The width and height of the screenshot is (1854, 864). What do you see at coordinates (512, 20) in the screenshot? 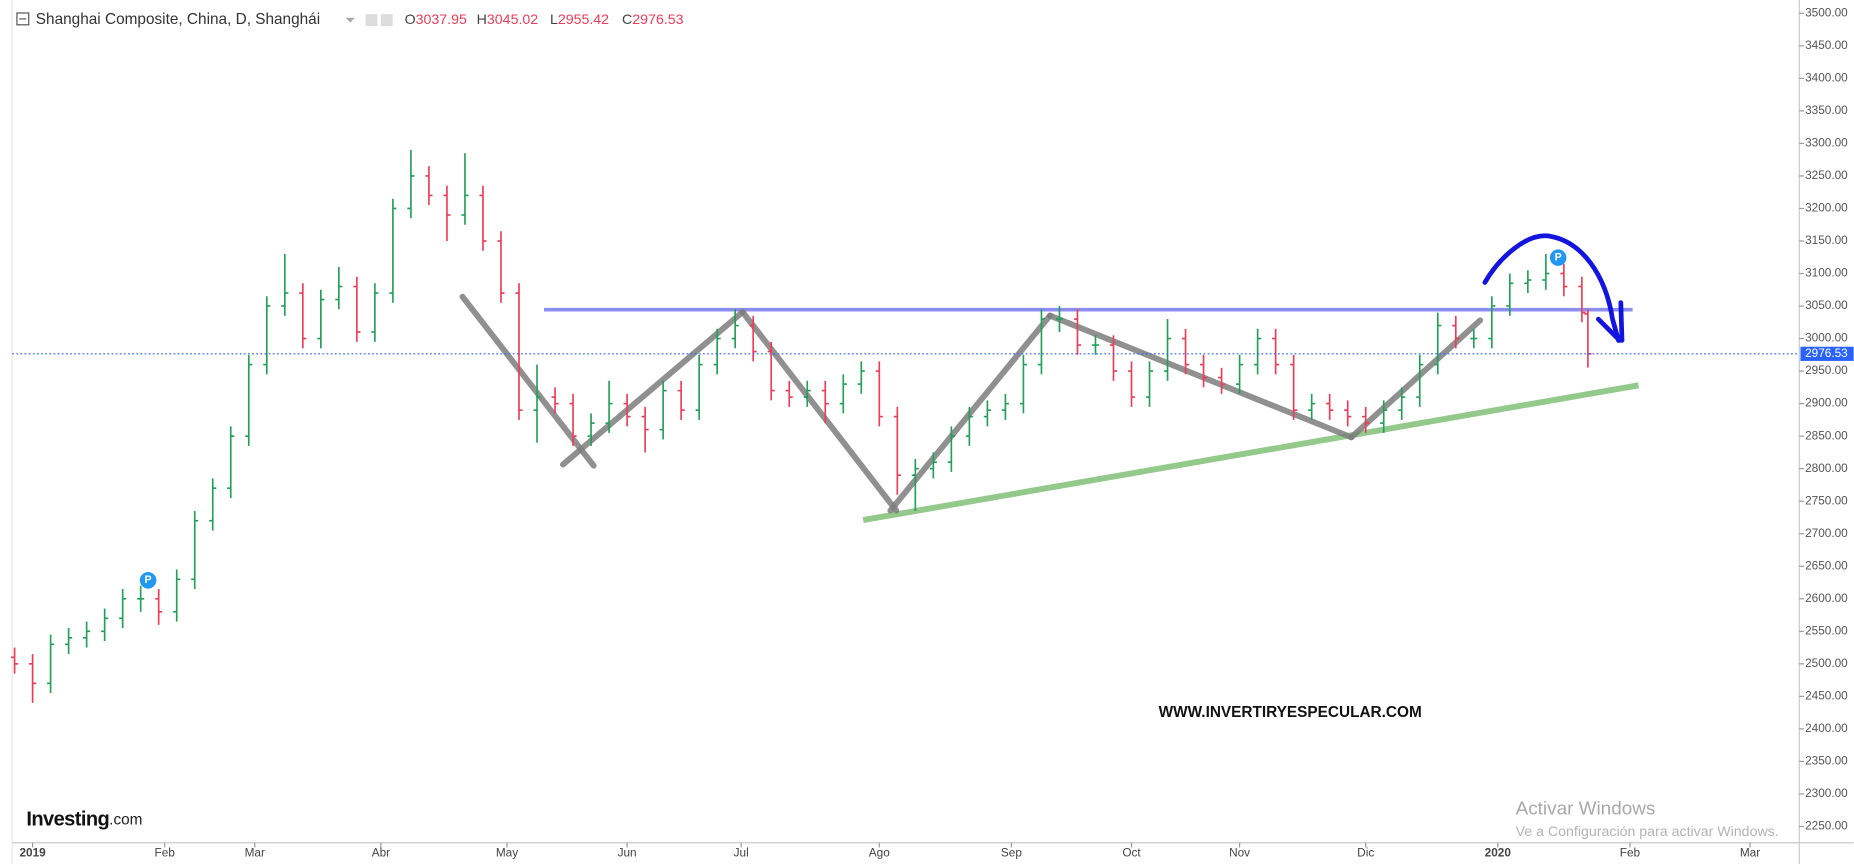
I see `ohlc-value: 3045.02` at bounding box center [512, 20].